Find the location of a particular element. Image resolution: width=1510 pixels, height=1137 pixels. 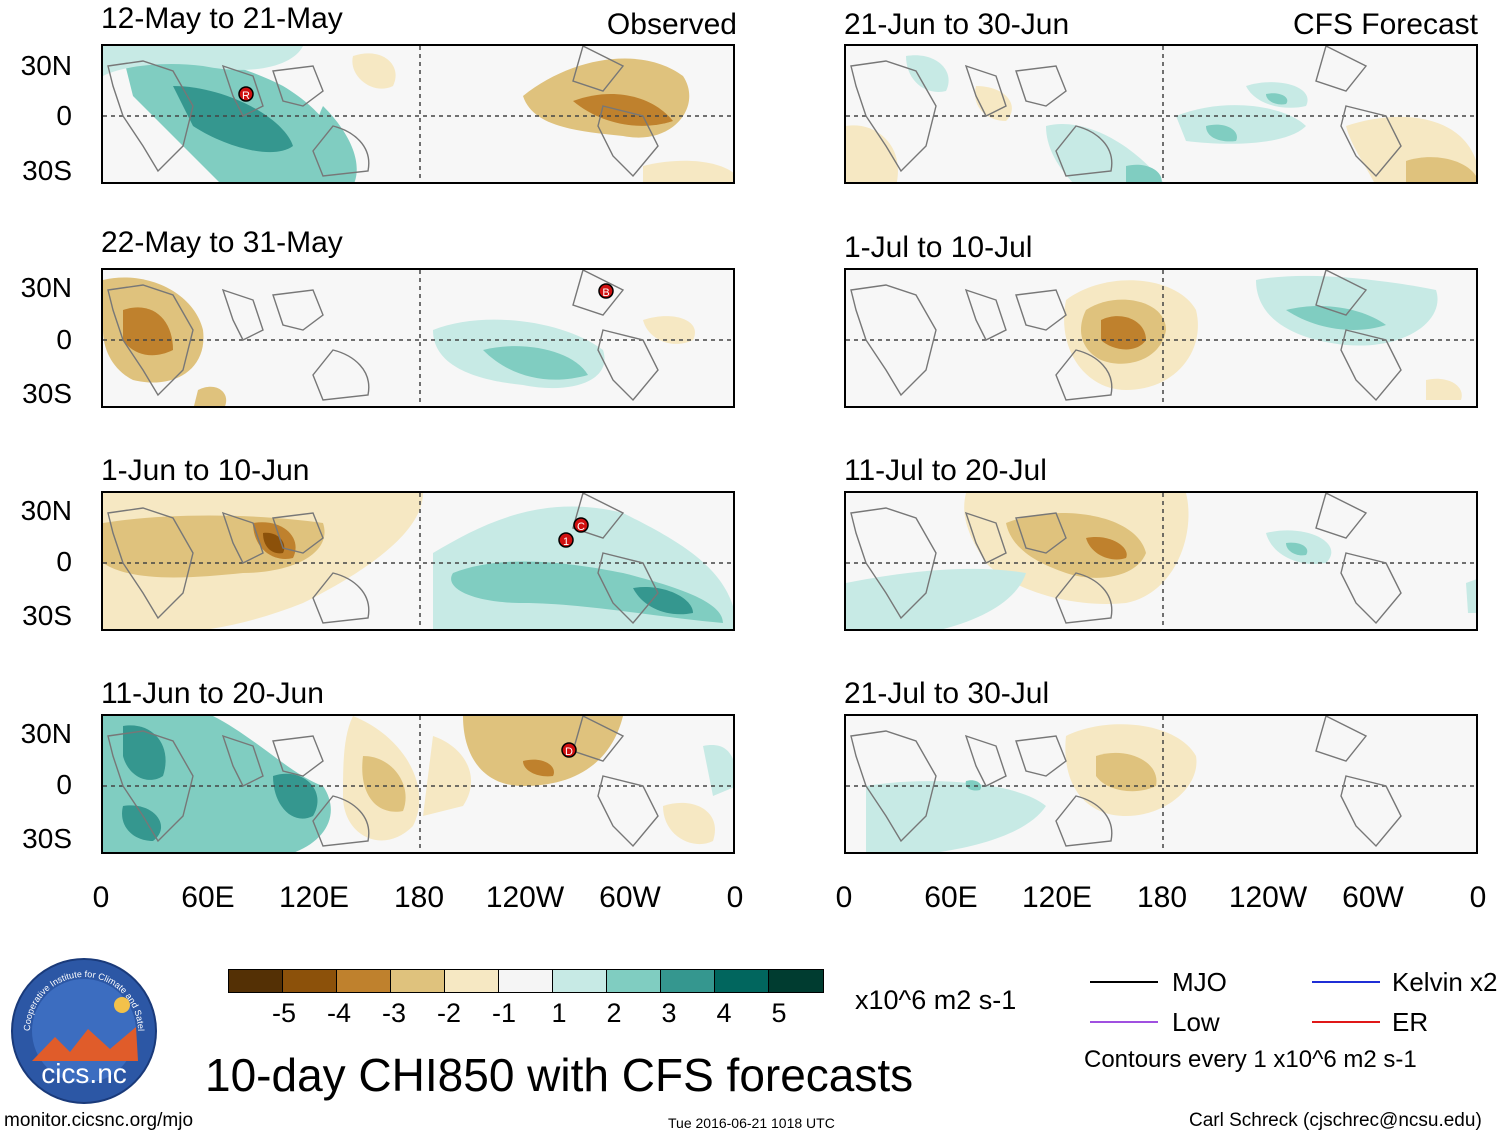

panel-title-1: 12-May to 21-May is located at coordinates (222, 18).